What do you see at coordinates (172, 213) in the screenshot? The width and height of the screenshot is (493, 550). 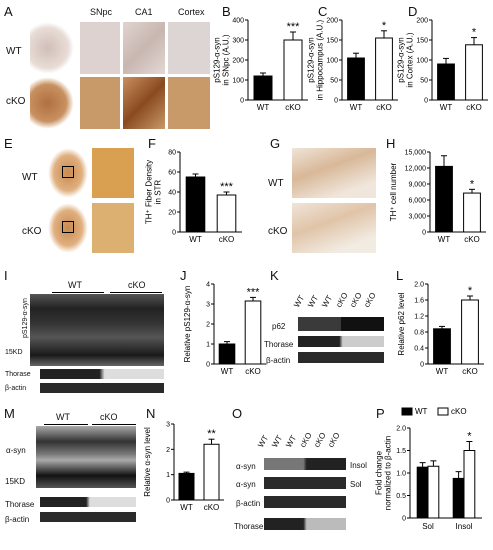 I see `y-tick-label: 20` at bounding box center [172, 213].